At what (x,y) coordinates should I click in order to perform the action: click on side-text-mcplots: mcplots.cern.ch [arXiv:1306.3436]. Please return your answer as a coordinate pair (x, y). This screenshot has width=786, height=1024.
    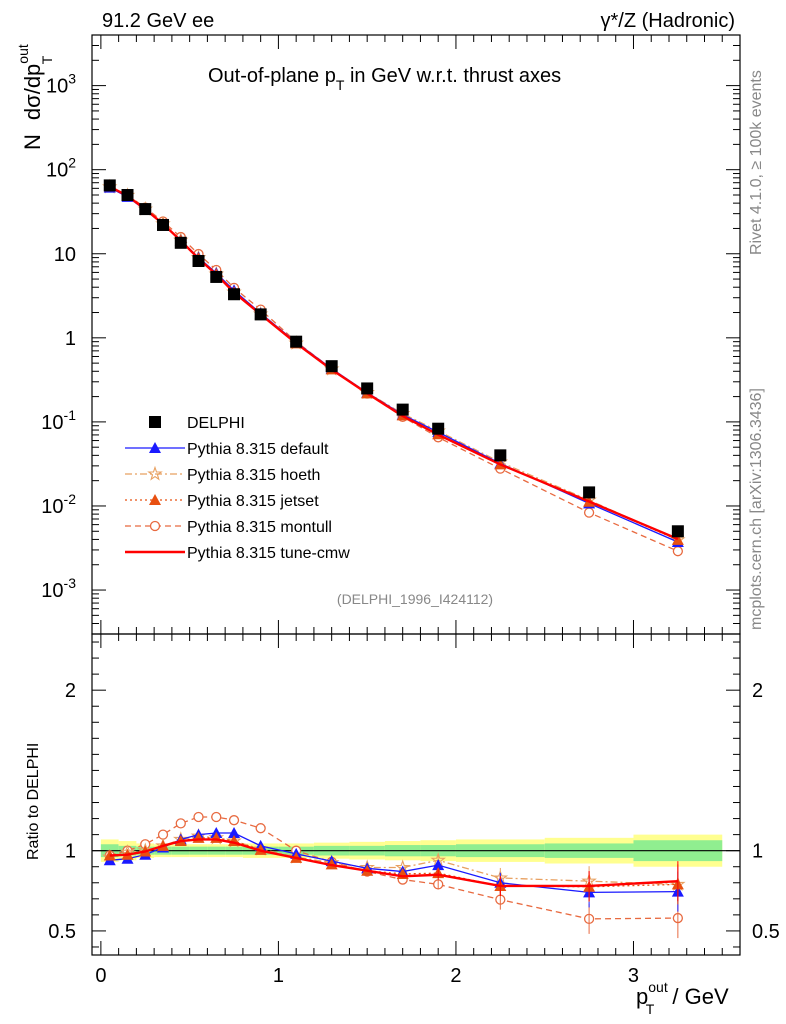
    Looking at the image, I should click on (756, 509).